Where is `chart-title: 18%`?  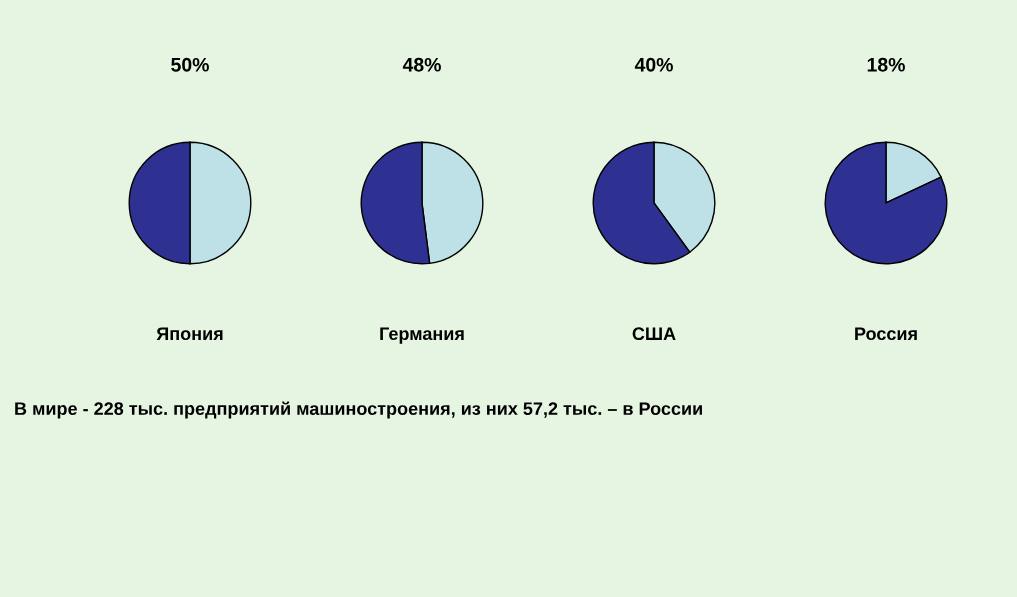 chart-title: 18% is located at coordinates (886, 64).